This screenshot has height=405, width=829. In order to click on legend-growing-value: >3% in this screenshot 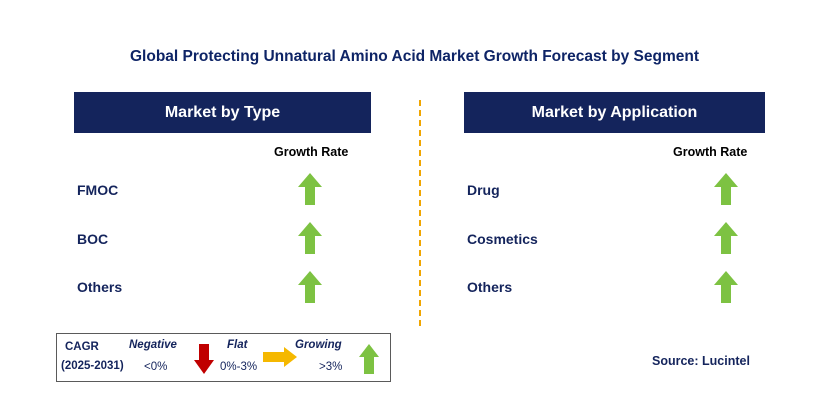, I will do `click(331, 367)`.